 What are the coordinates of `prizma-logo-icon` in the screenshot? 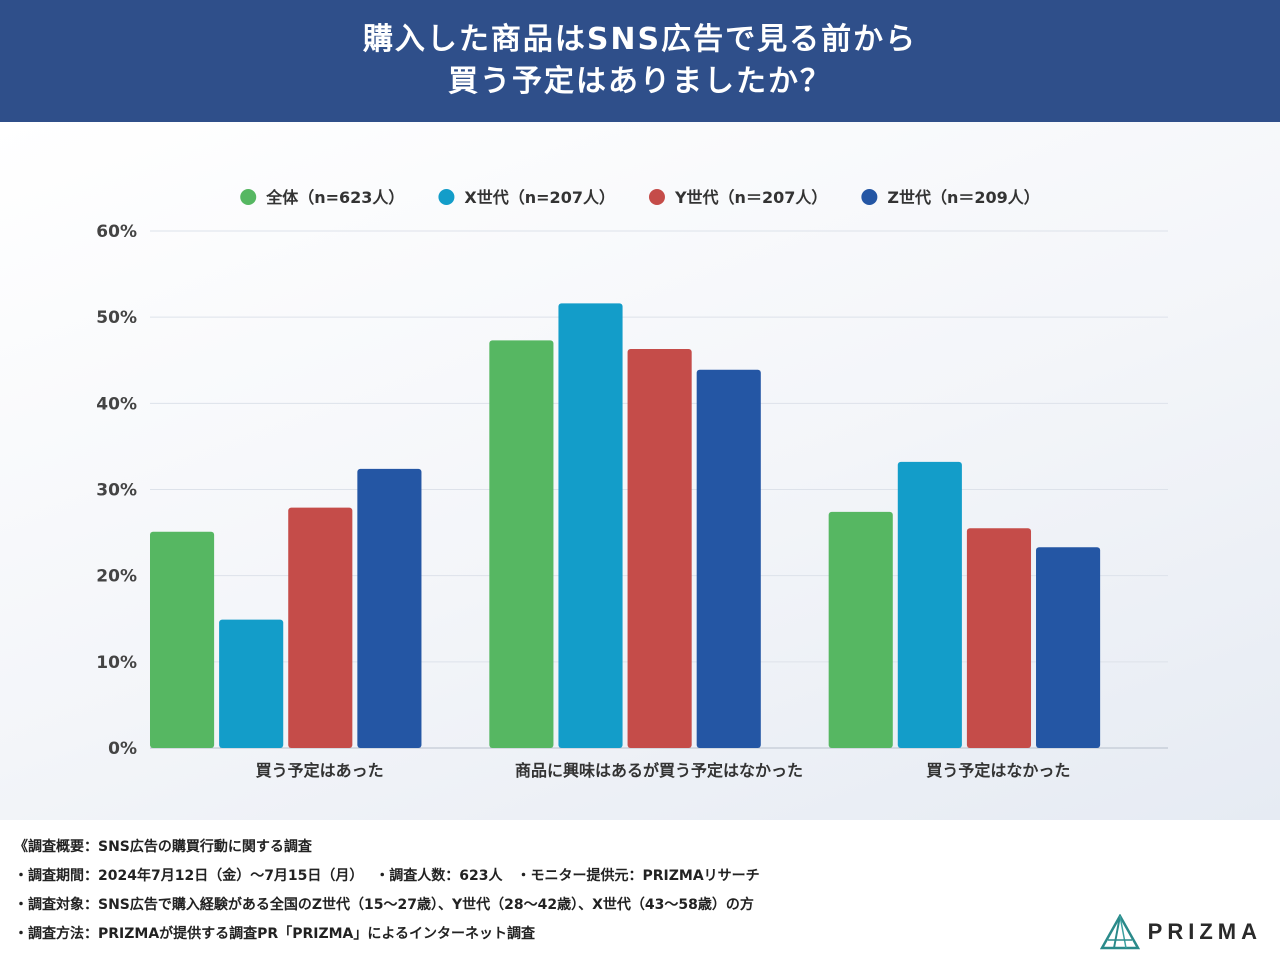 It's located at (1119, 932).